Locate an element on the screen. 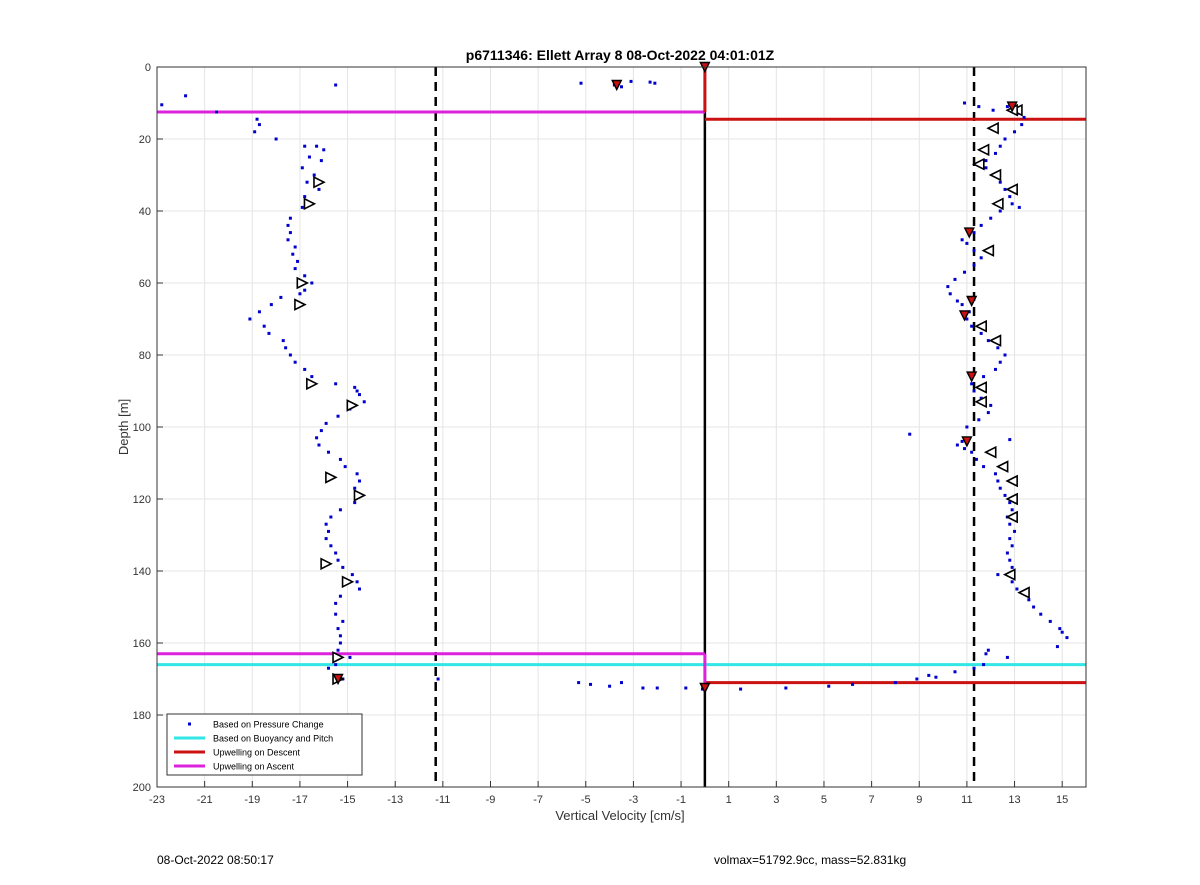 Image resolution: width=1200 pixels, height=885 pixels. x-tick-label: -3 is located at coordinates (634, 800).